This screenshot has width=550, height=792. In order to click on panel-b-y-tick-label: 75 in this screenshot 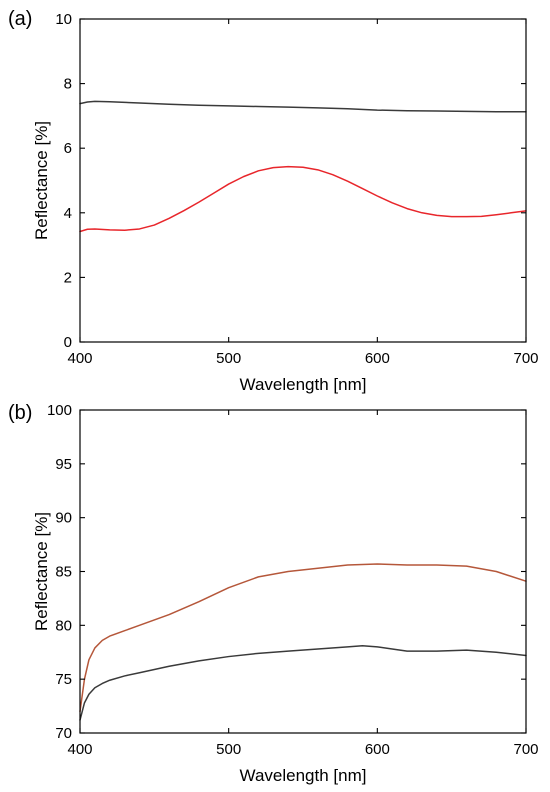, I will do `click(63, 679)`.